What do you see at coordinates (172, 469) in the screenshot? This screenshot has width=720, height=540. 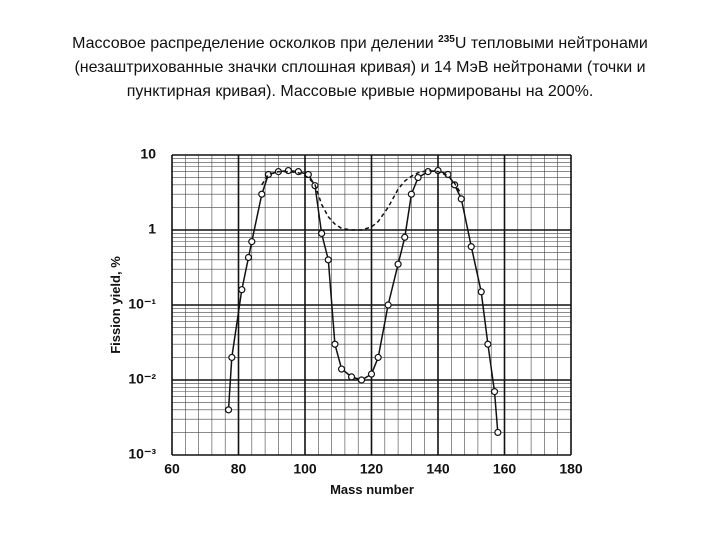 I see `x-tick-label: 60` at bounding box center [172, 469].